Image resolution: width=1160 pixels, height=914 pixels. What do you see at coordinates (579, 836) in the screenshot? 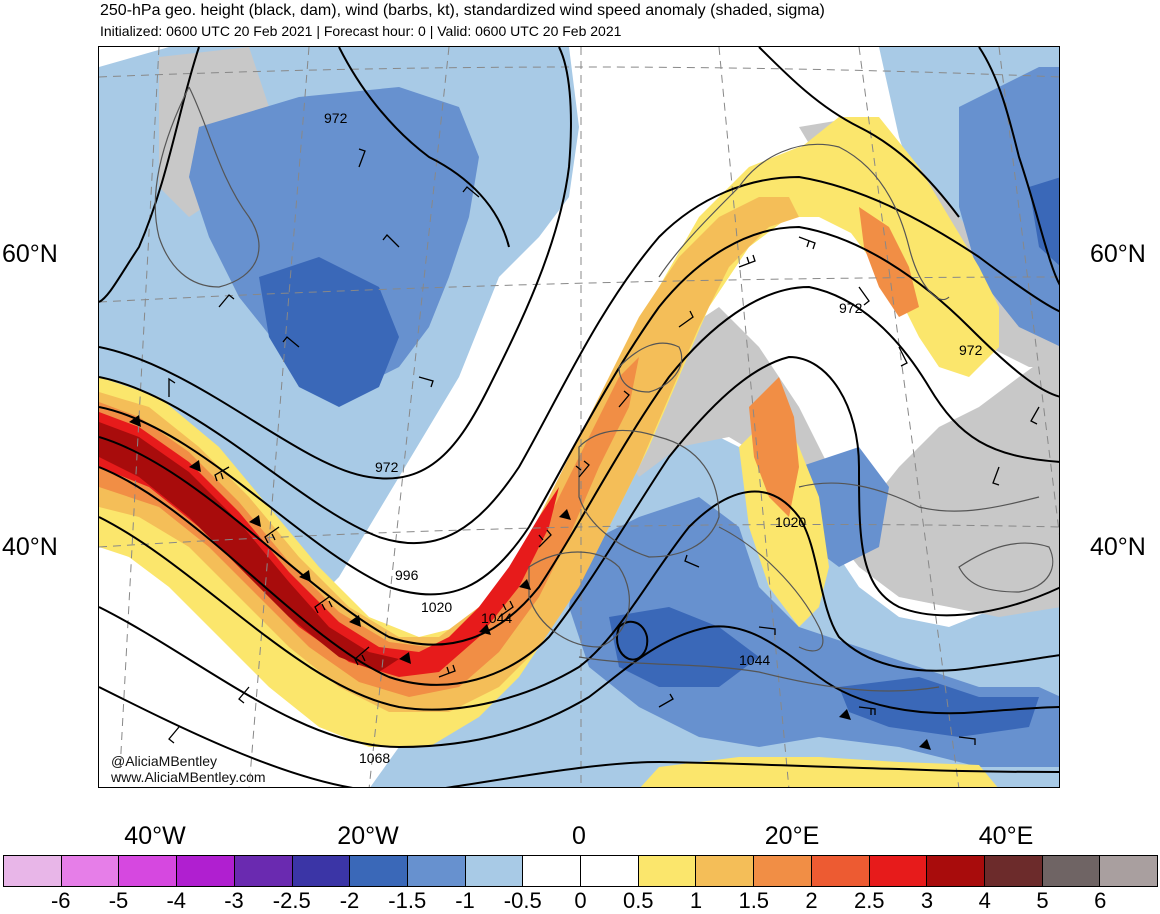
I see `lon-label-0: 0` at bounding box center [579, 836].